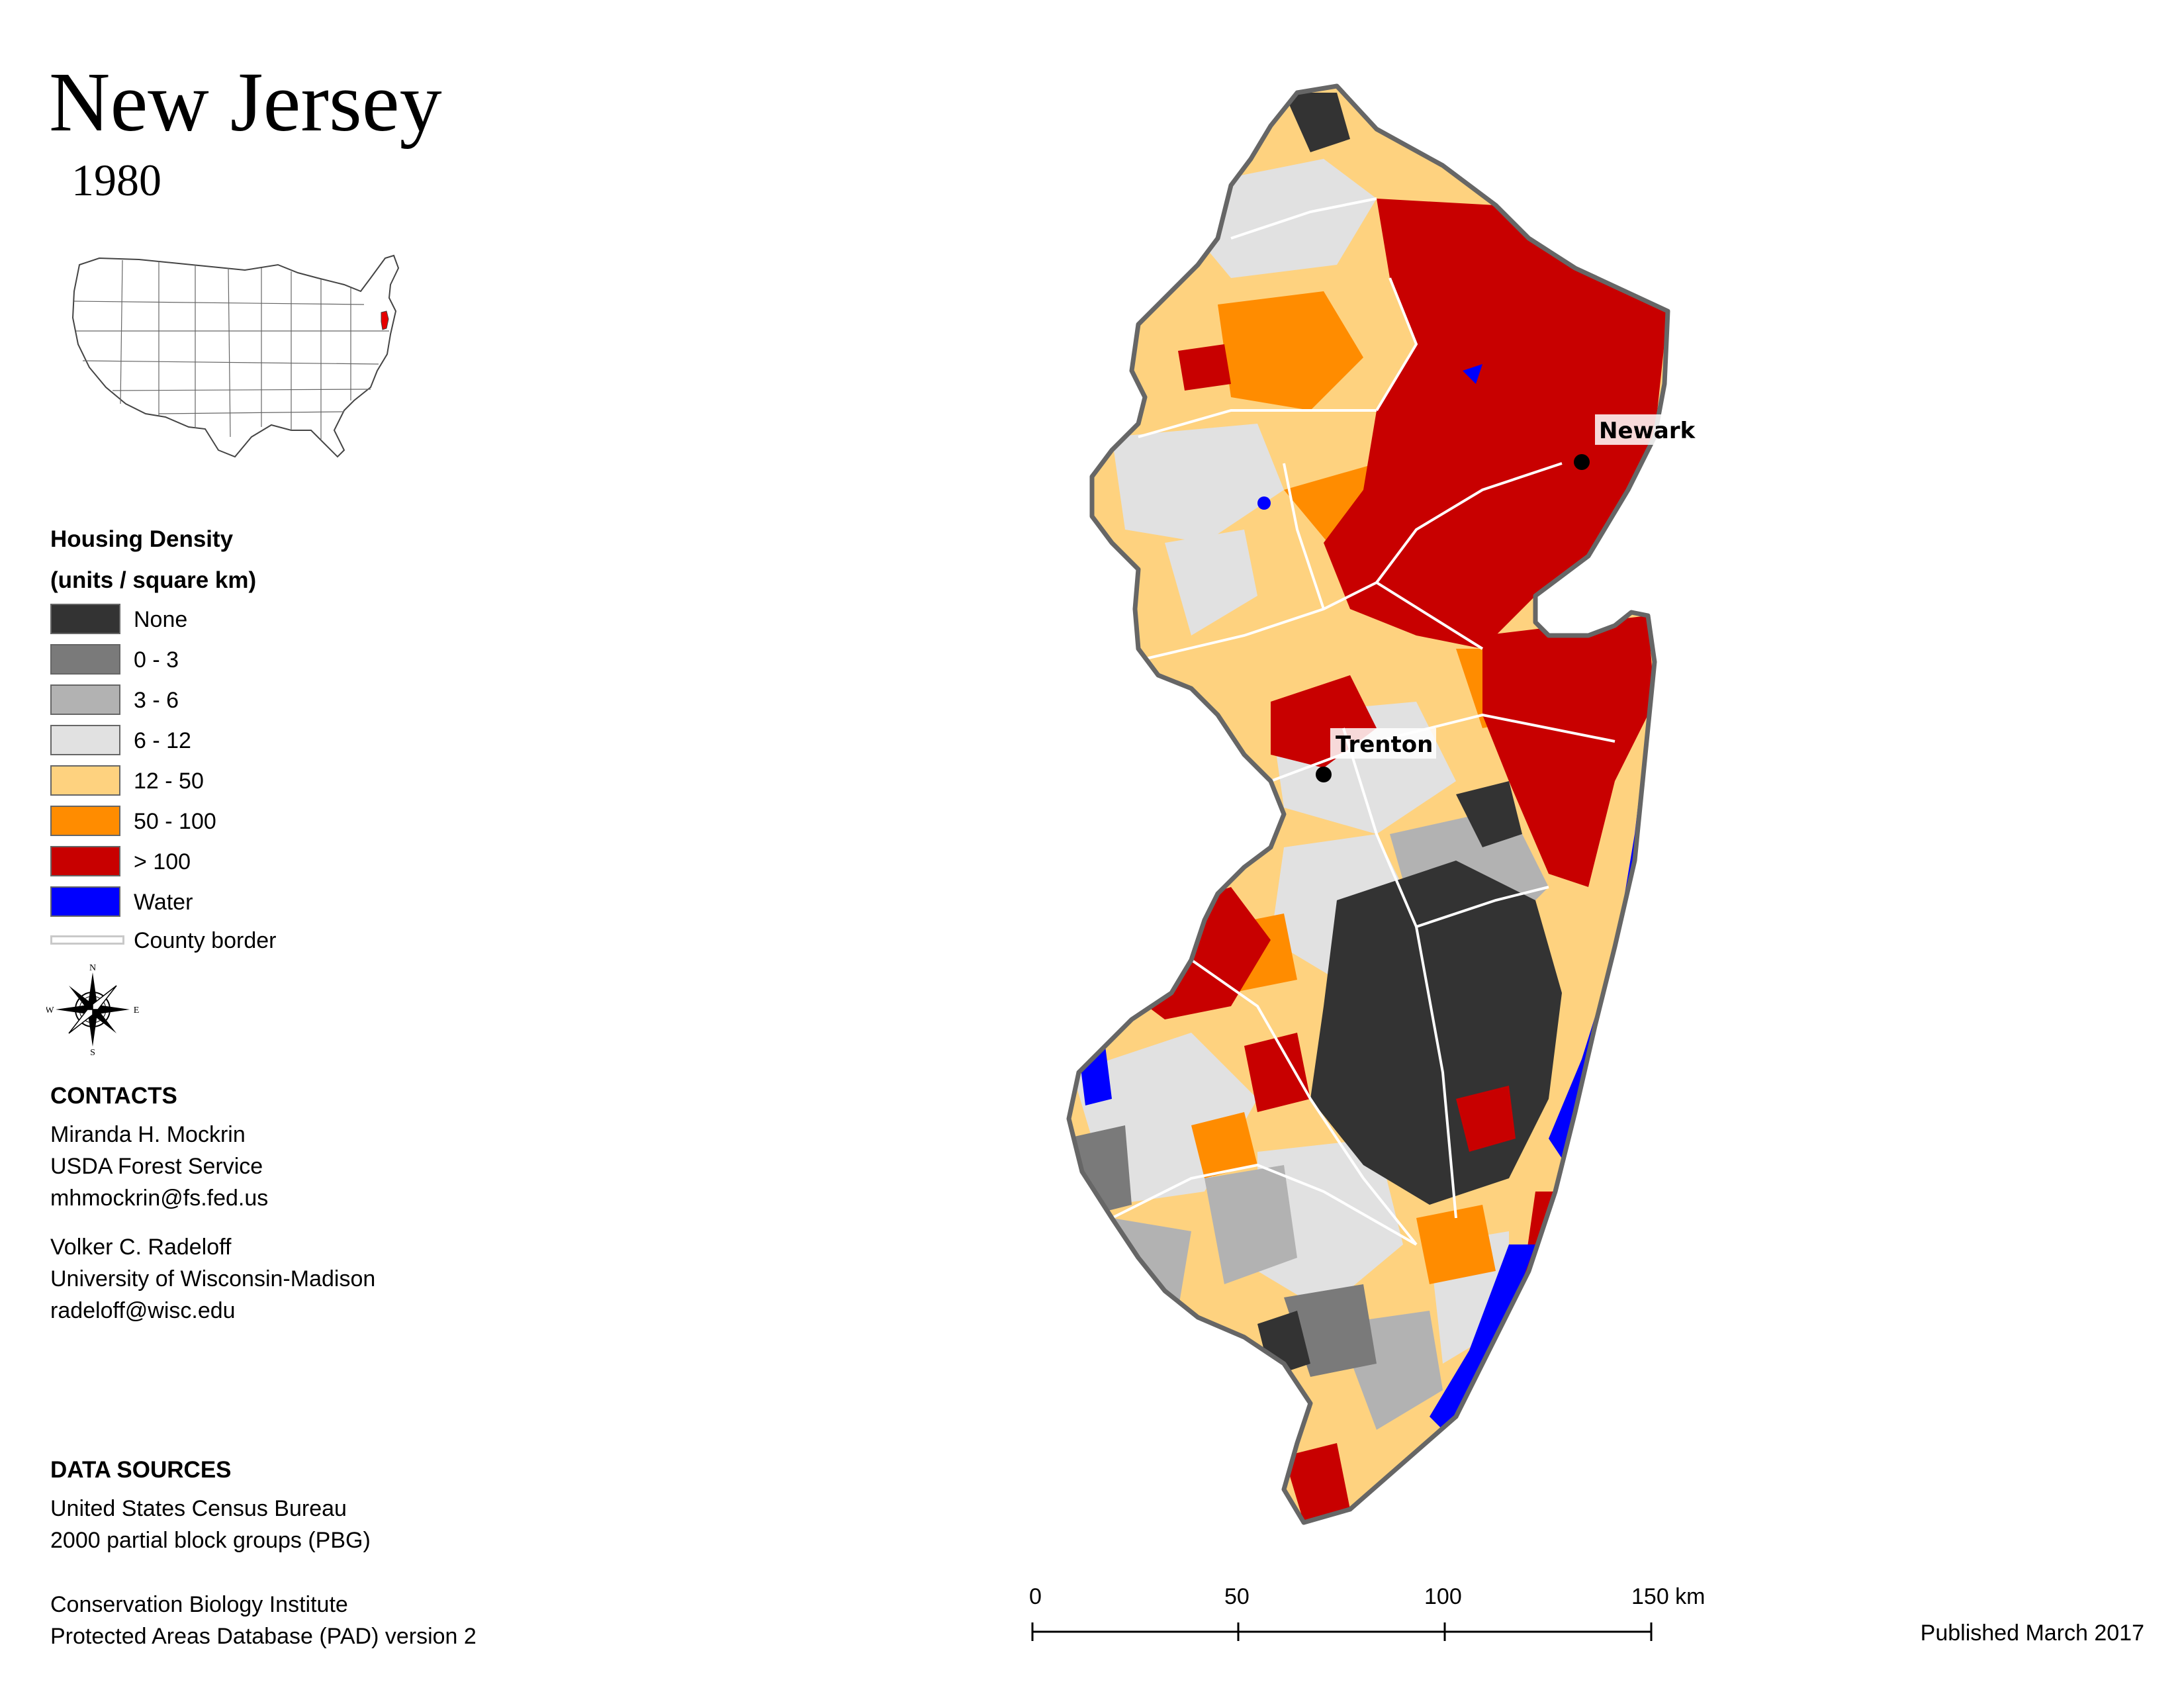  Describe the element at coordinates (161, 619) in the screenshot. I see `legend-label: None` at that location.